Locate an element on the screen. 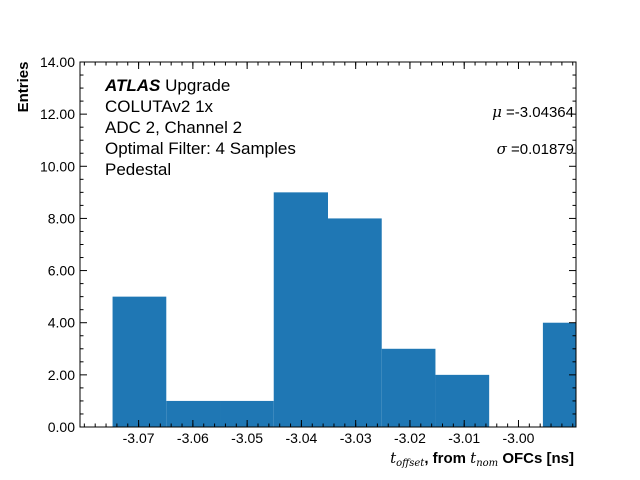 This screenshot has height=480, width=640. y-tick-label: 8.00 is located at coordinates (61, 218).